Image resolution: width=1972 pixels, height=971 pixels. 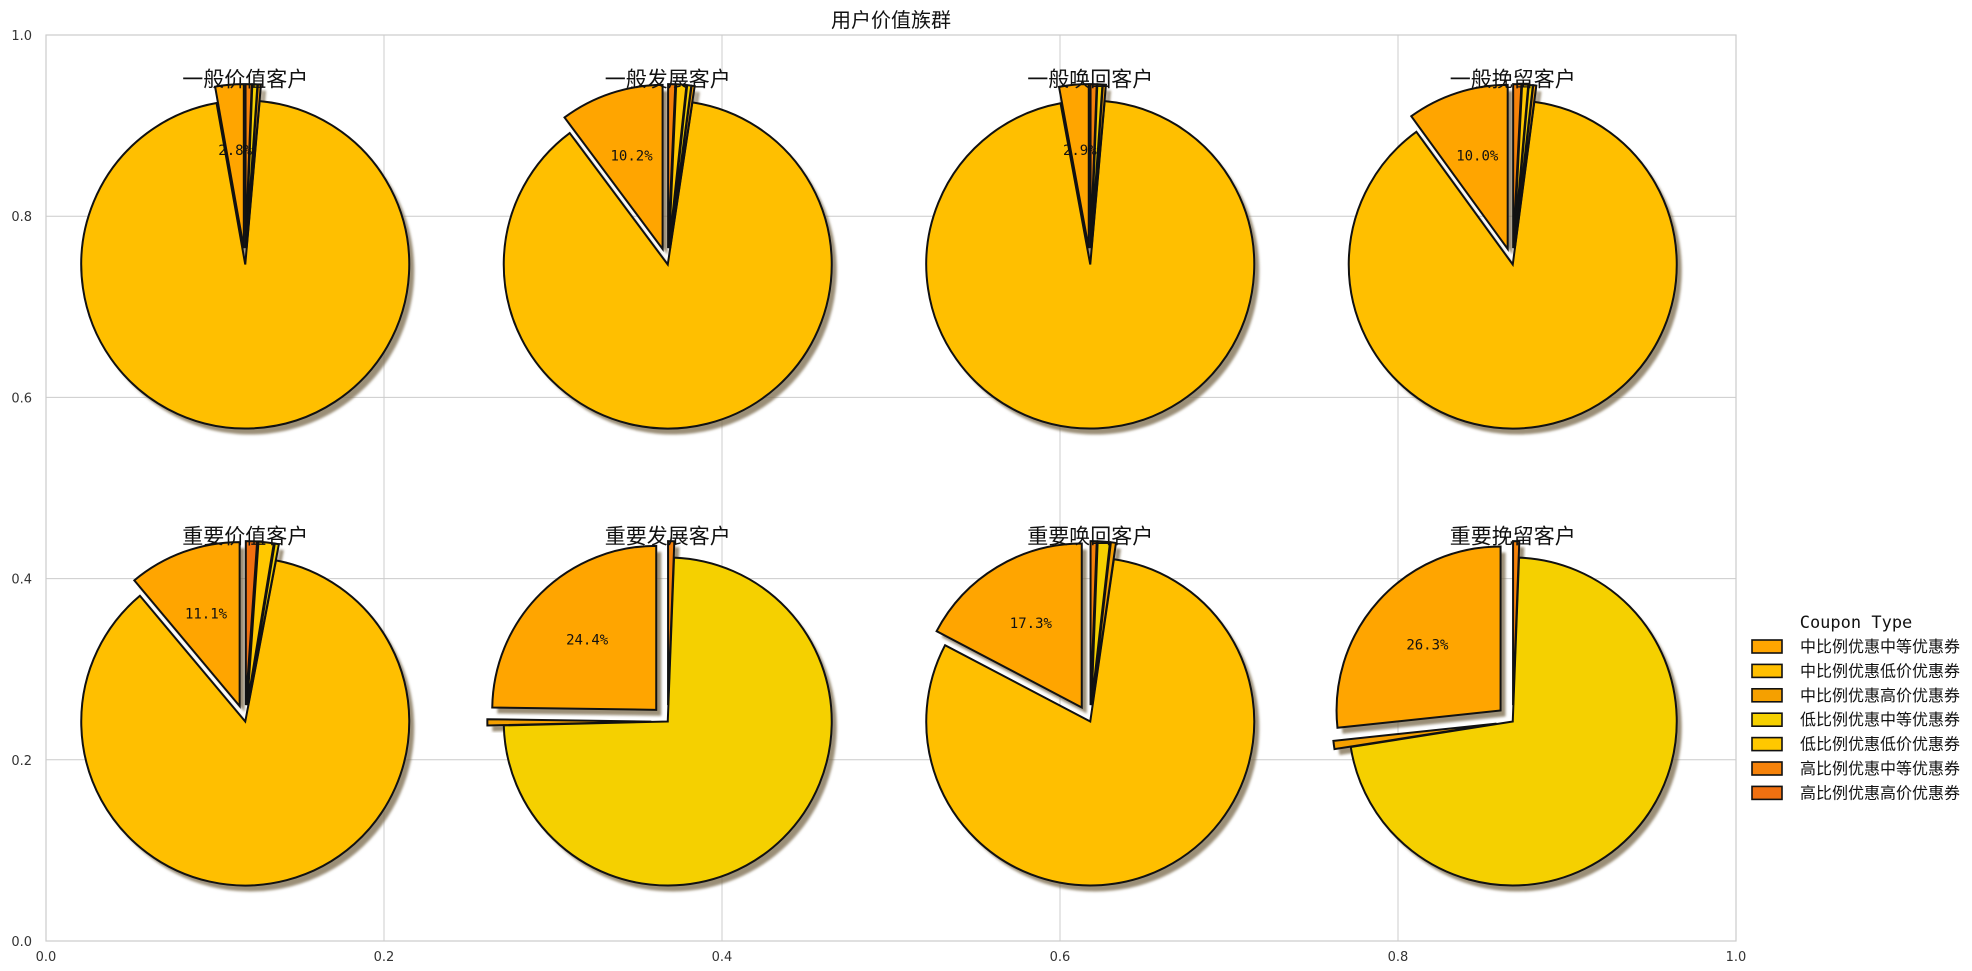 I want to click on pie-title: 一般价值客户, so click(x=245, y=80).